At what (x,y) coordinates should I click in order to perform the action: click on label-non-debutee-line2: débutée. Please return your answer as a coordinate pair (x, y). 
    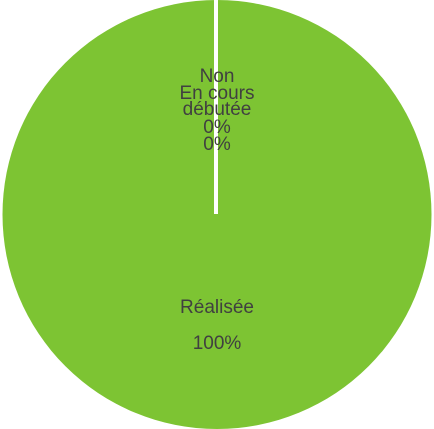
    Looking at the image, I should click on (217, 109).